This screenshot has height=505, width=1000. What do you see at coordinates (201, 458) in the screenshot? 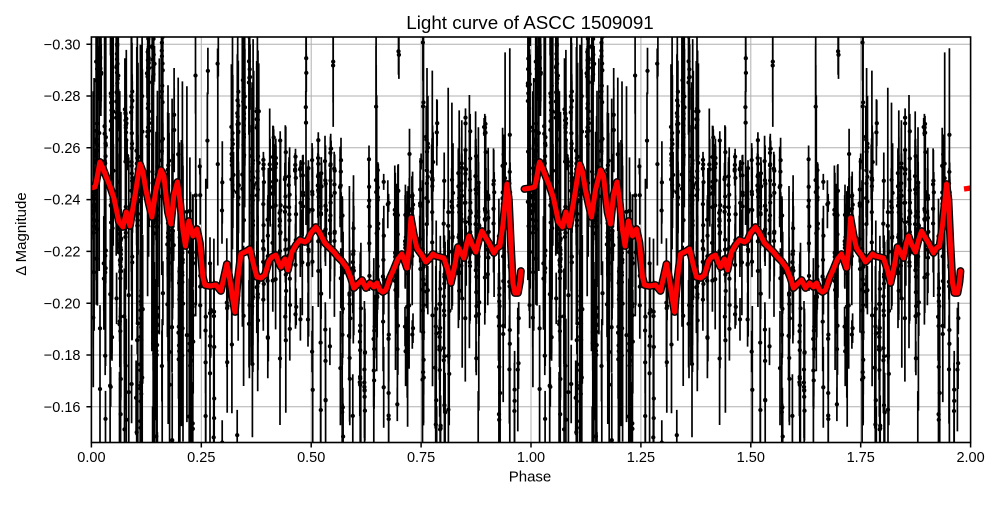
I see `svg-text: 0.25` at bounding box center [201, 458].